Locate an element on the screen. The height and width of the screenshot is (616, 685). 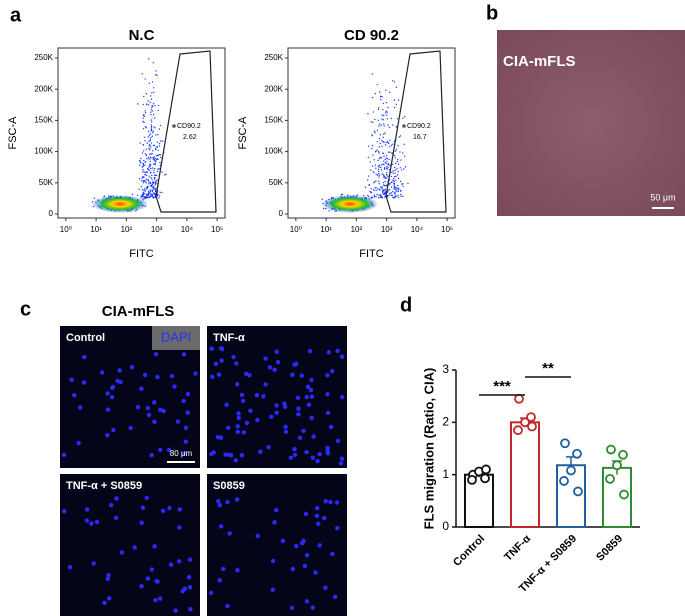
panel-label: a is located at coordinates (16, 15).